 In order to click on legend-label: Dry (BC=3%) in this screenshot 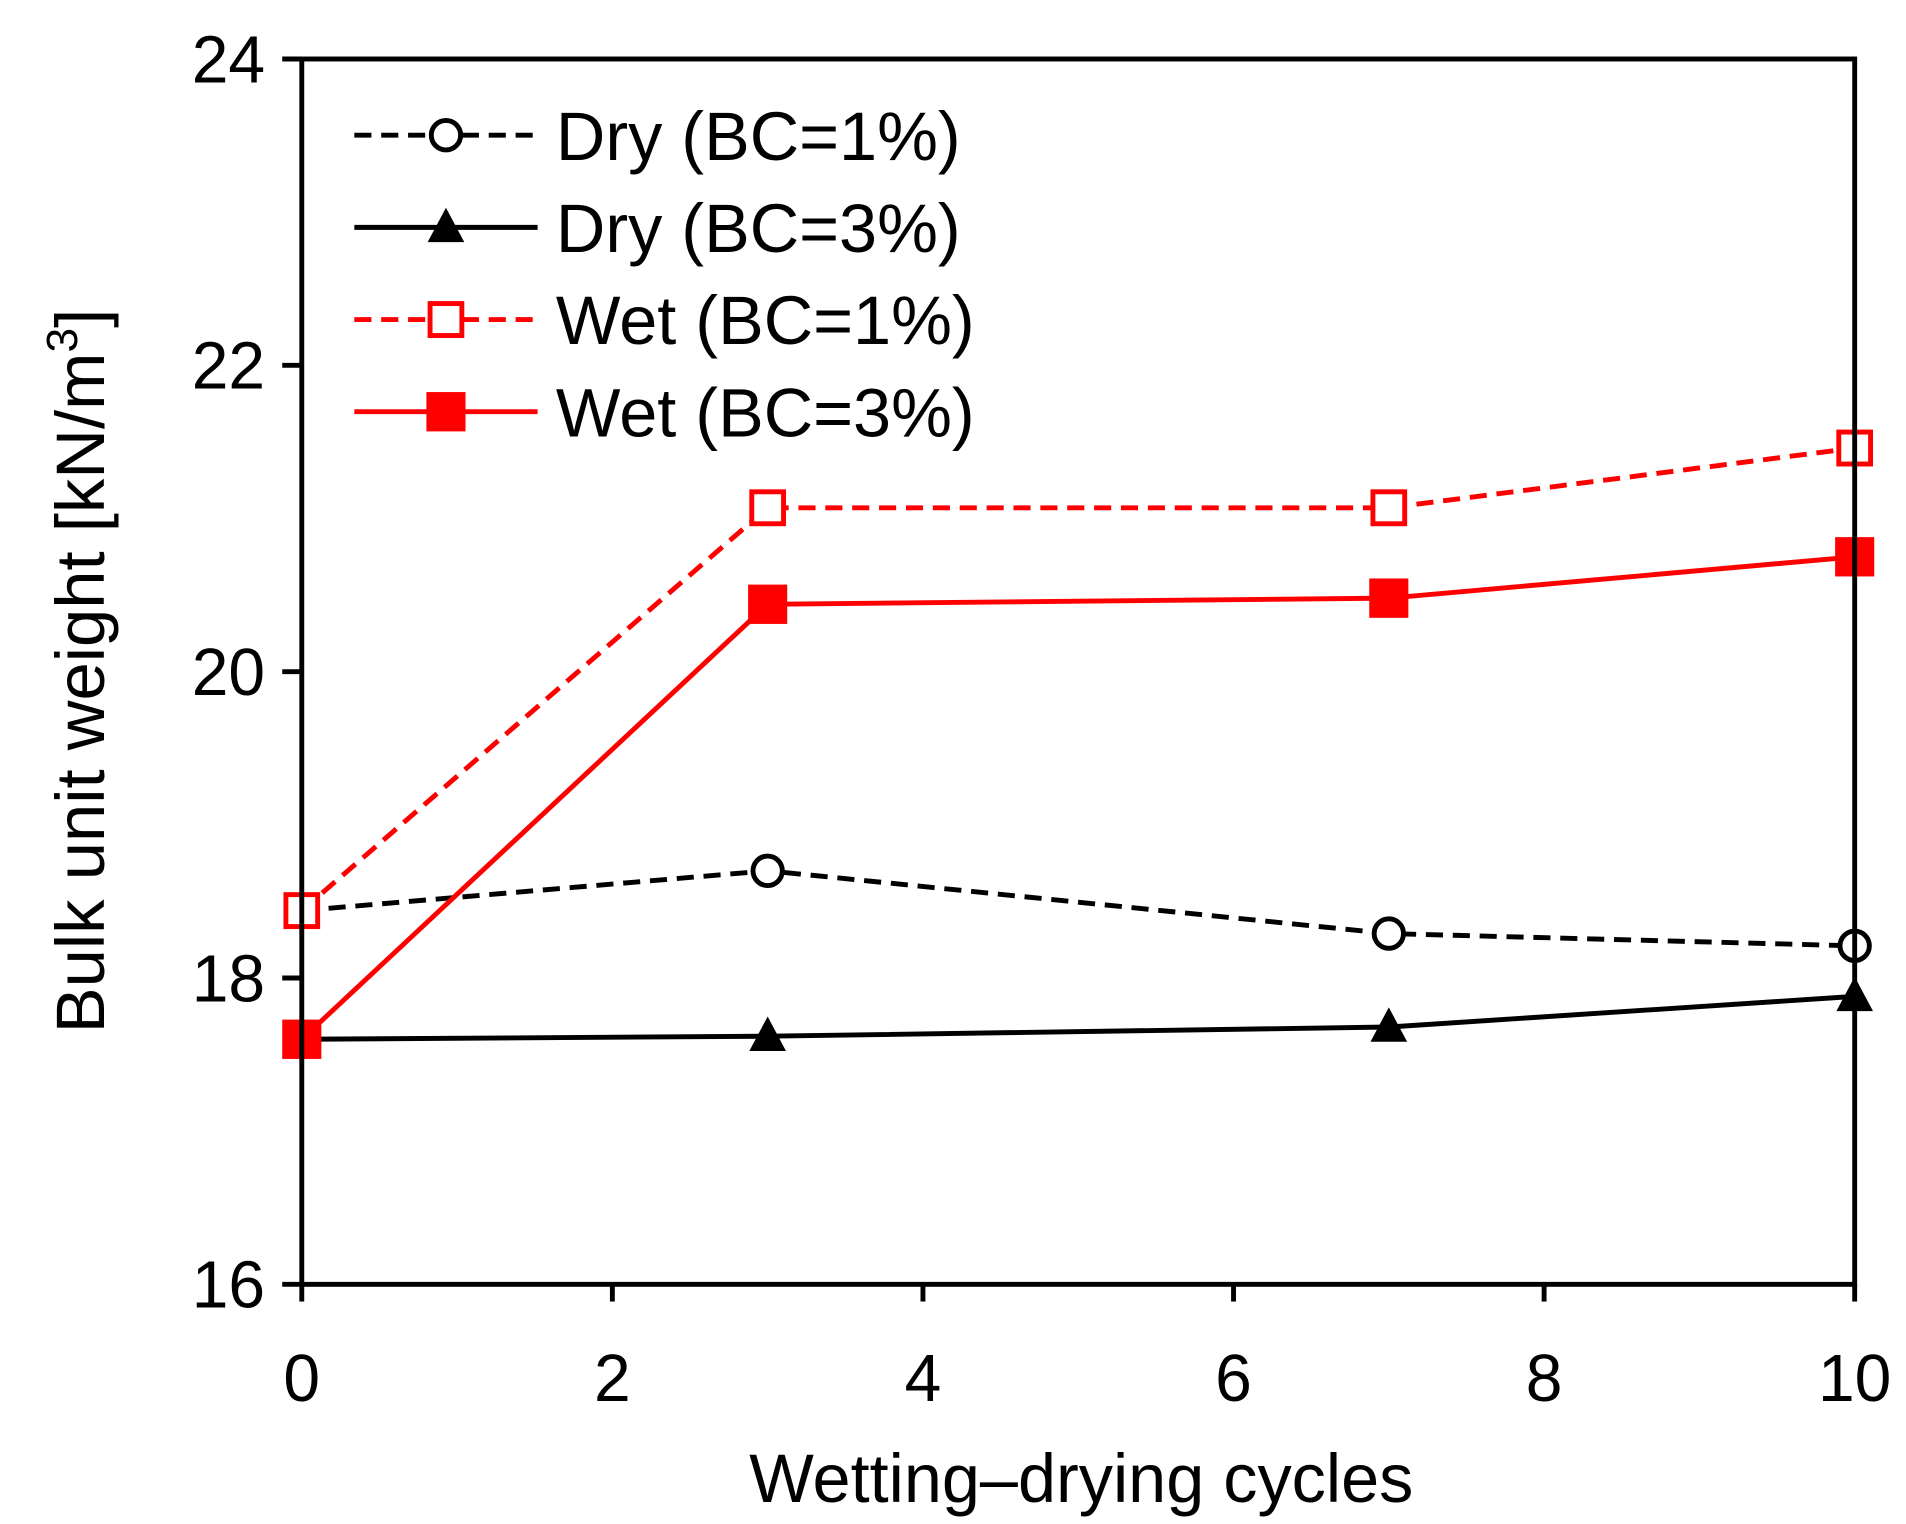, I will do `click(758, 228)`.